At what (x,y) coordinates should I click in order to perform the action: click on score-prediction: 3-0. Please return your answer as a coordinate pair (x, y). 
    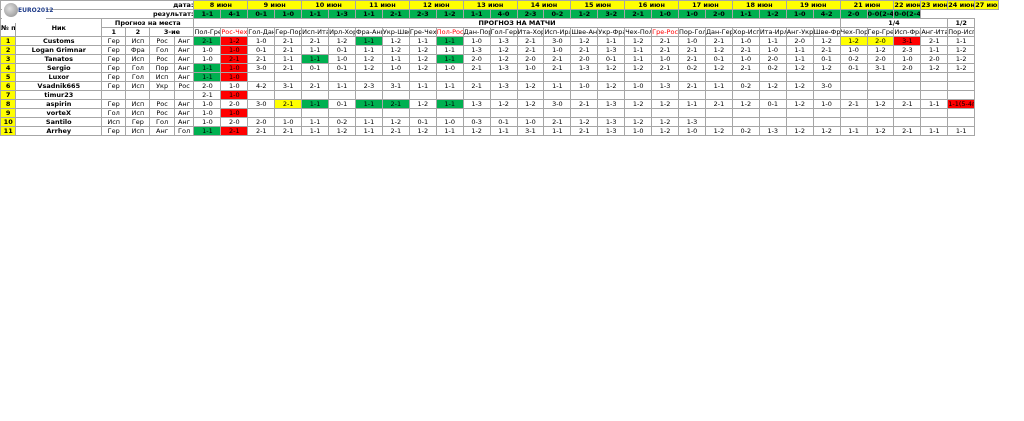
    Looking at the image, I should click on (826, 86).